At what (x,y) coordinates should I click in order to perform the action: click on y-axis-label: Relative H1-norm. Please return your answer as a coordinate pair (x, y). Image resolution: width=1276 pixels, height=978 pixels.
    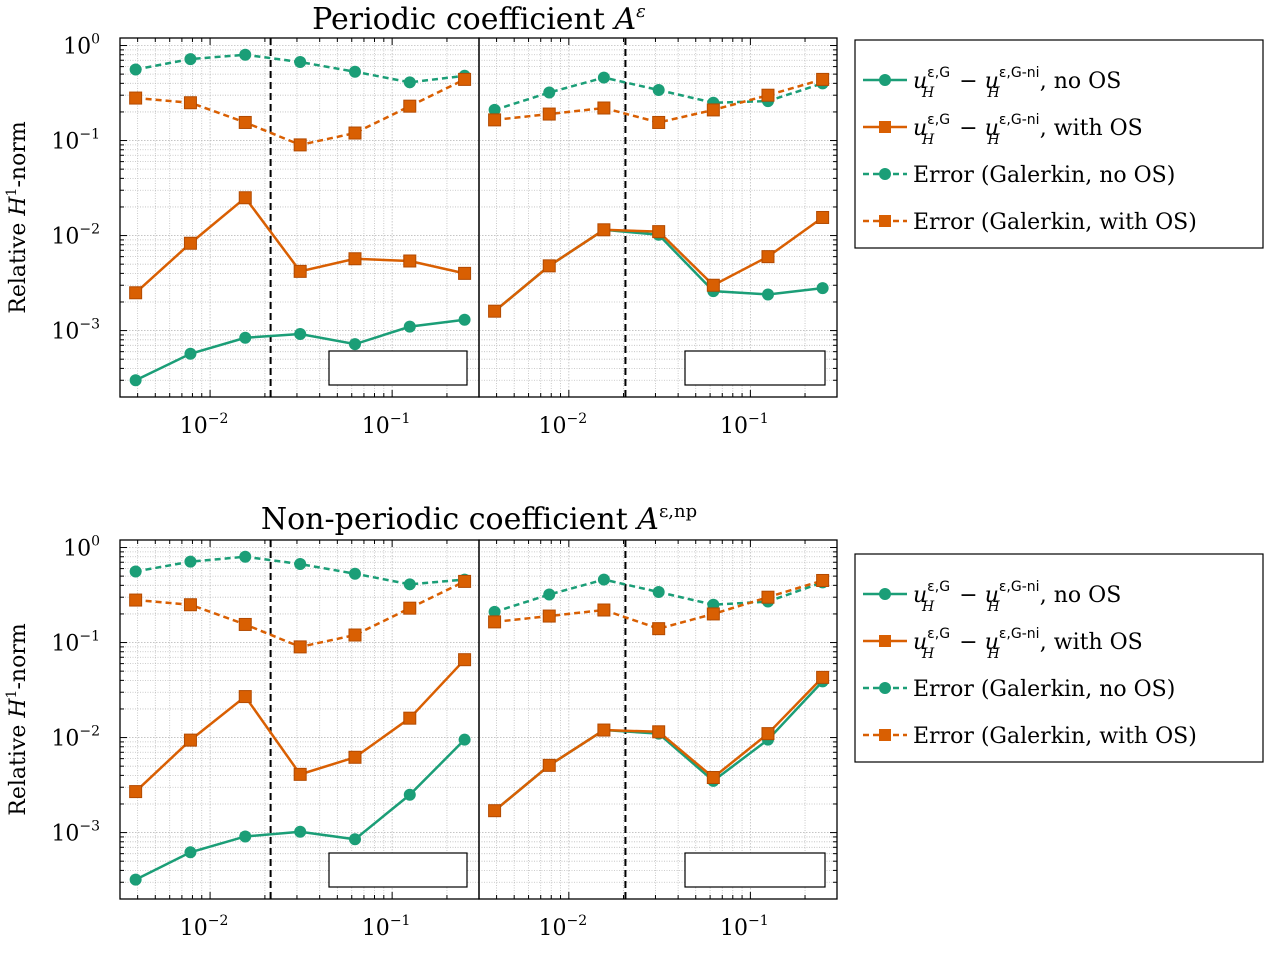
    Looking at the image, I should click on (17, 217).